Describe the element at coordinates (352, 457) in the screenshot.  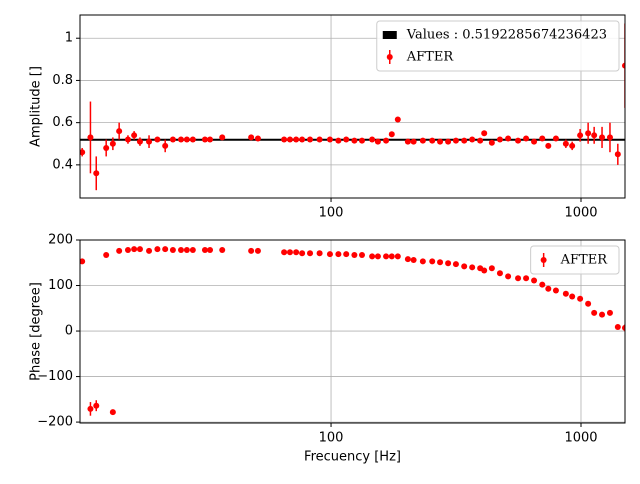
I see `x-axis-label: Frecuency [Hz]` at that location.